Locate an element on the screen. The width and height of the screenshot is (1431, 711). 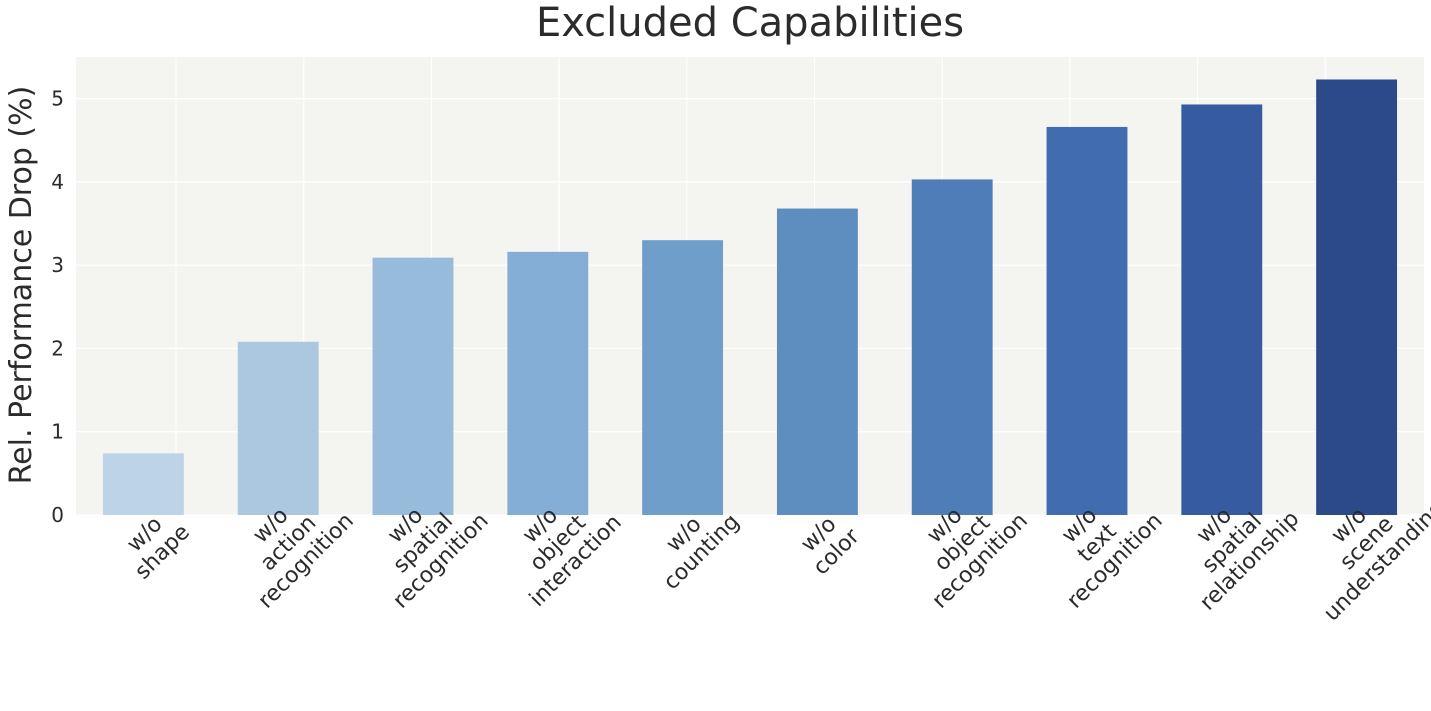
y-tick-label: 5 is located at coordinates (57, 99).